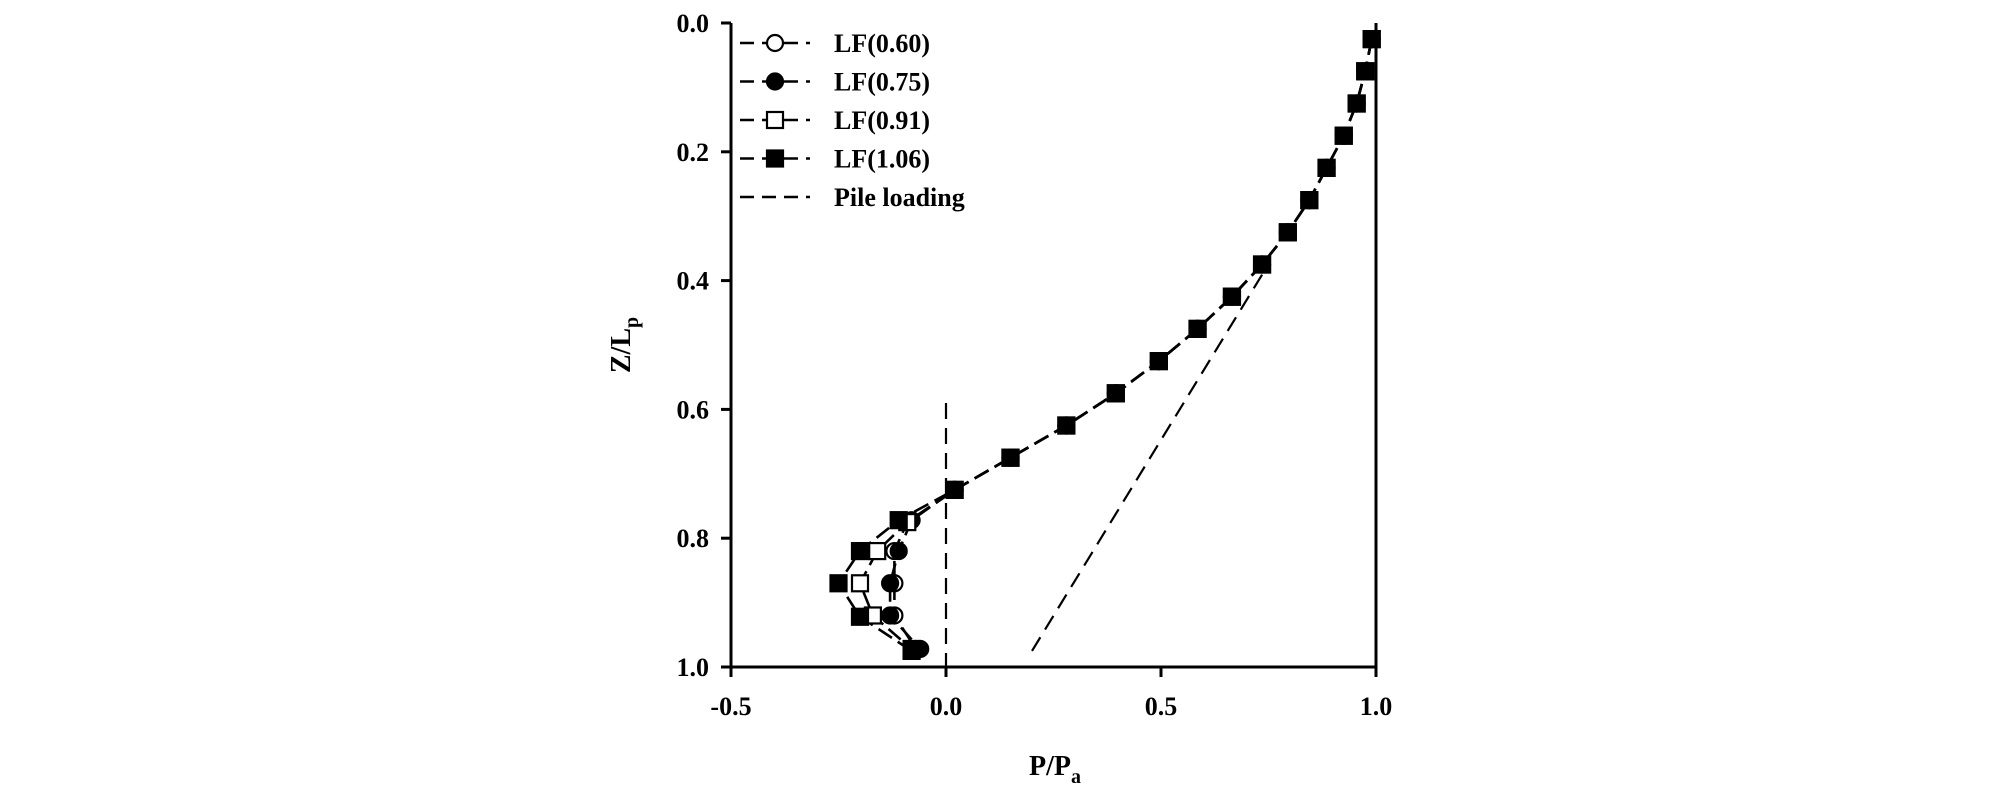 The image size is (2008, 793). What do you see at coordinates (624, 345) in the screenshot?
I see `y-axis-title: Z/Lp` at bounding box center [624, 345].